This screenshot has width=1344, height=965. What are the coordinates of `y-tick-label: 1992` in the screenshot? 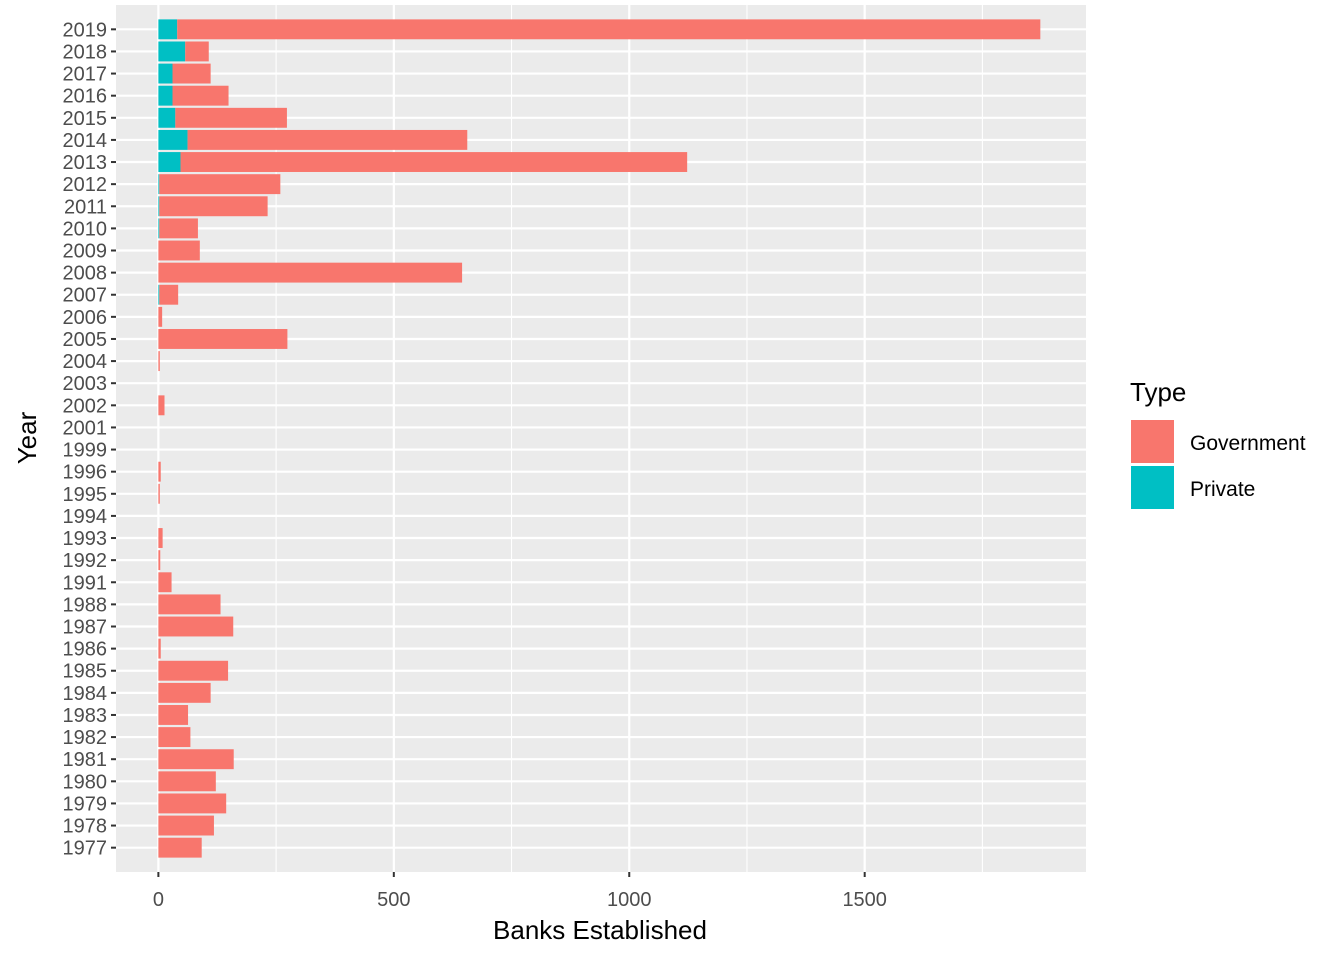 It's located at (85, 561).